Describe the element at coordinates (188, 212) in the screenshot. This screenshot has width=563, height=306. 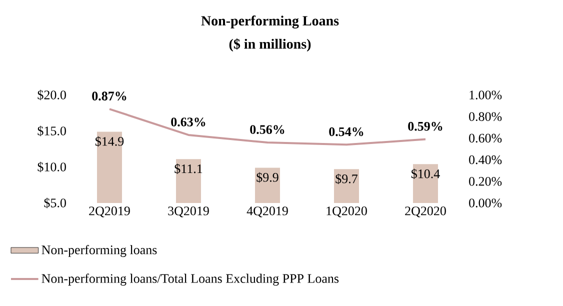
I see `x-tick-label: 3Q2019` at that location.